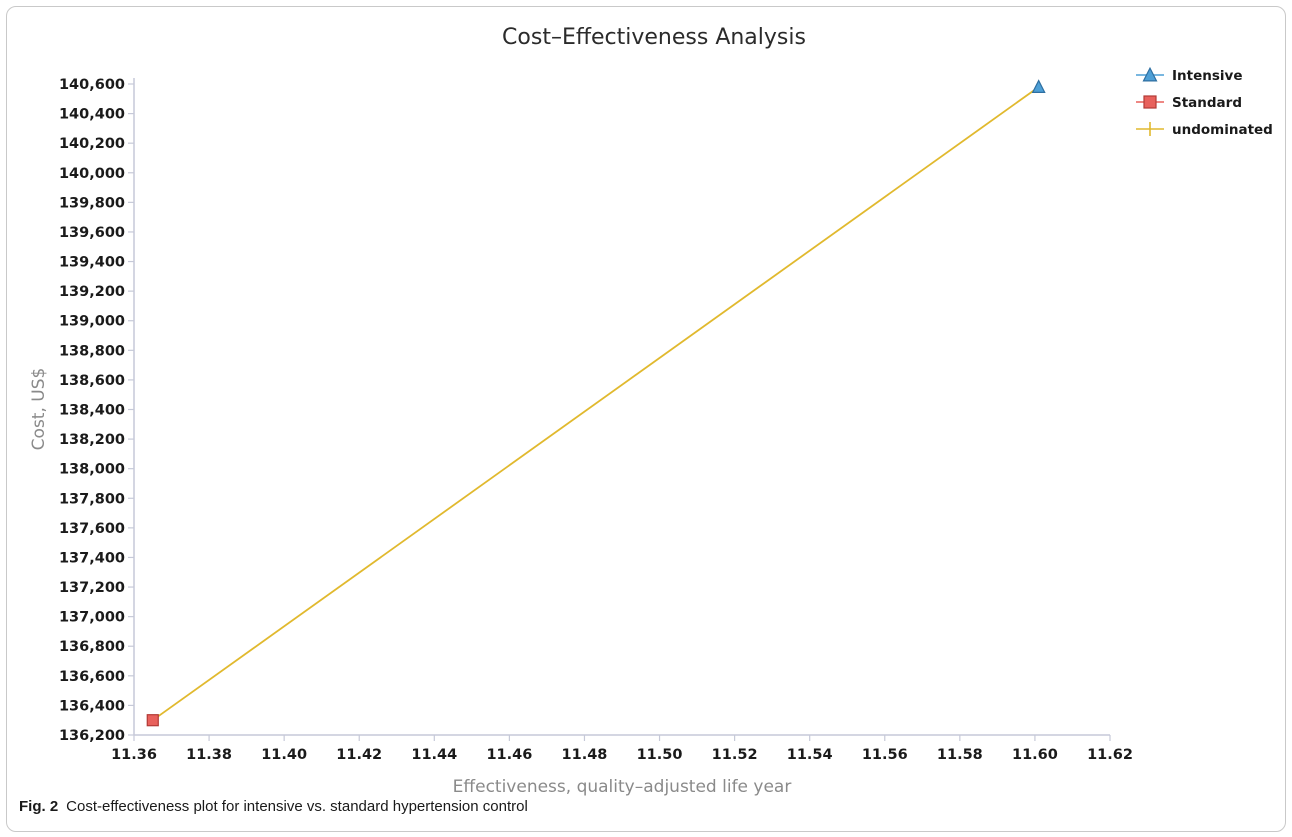 The height and width of the screenshot is (837, 1292). Describe the element at coordinates (92, 322) in the screenshot. I see `y-tick-label: 139,000` at that location.